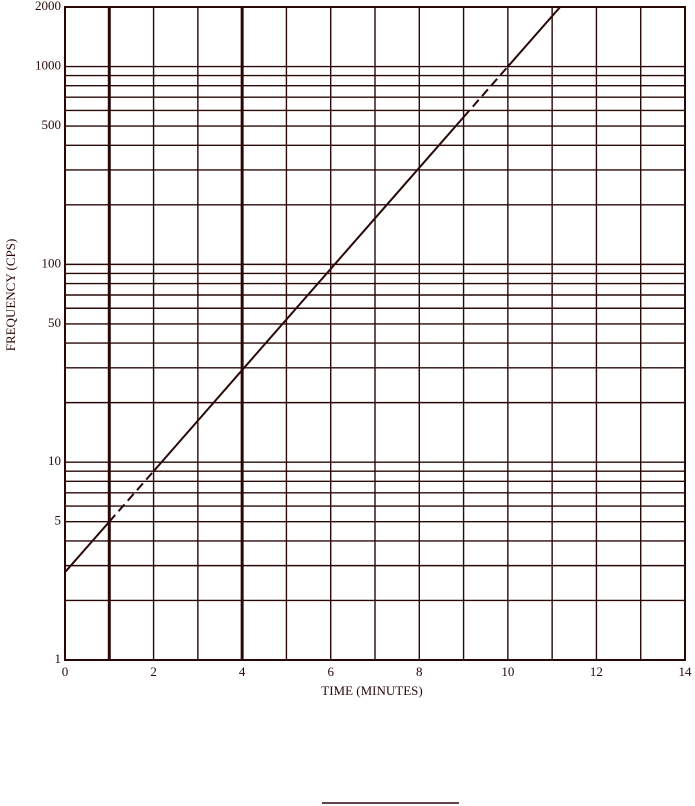 The image size is (695, 806). I want to click on y-tick-label: 50, so click(54, 322).